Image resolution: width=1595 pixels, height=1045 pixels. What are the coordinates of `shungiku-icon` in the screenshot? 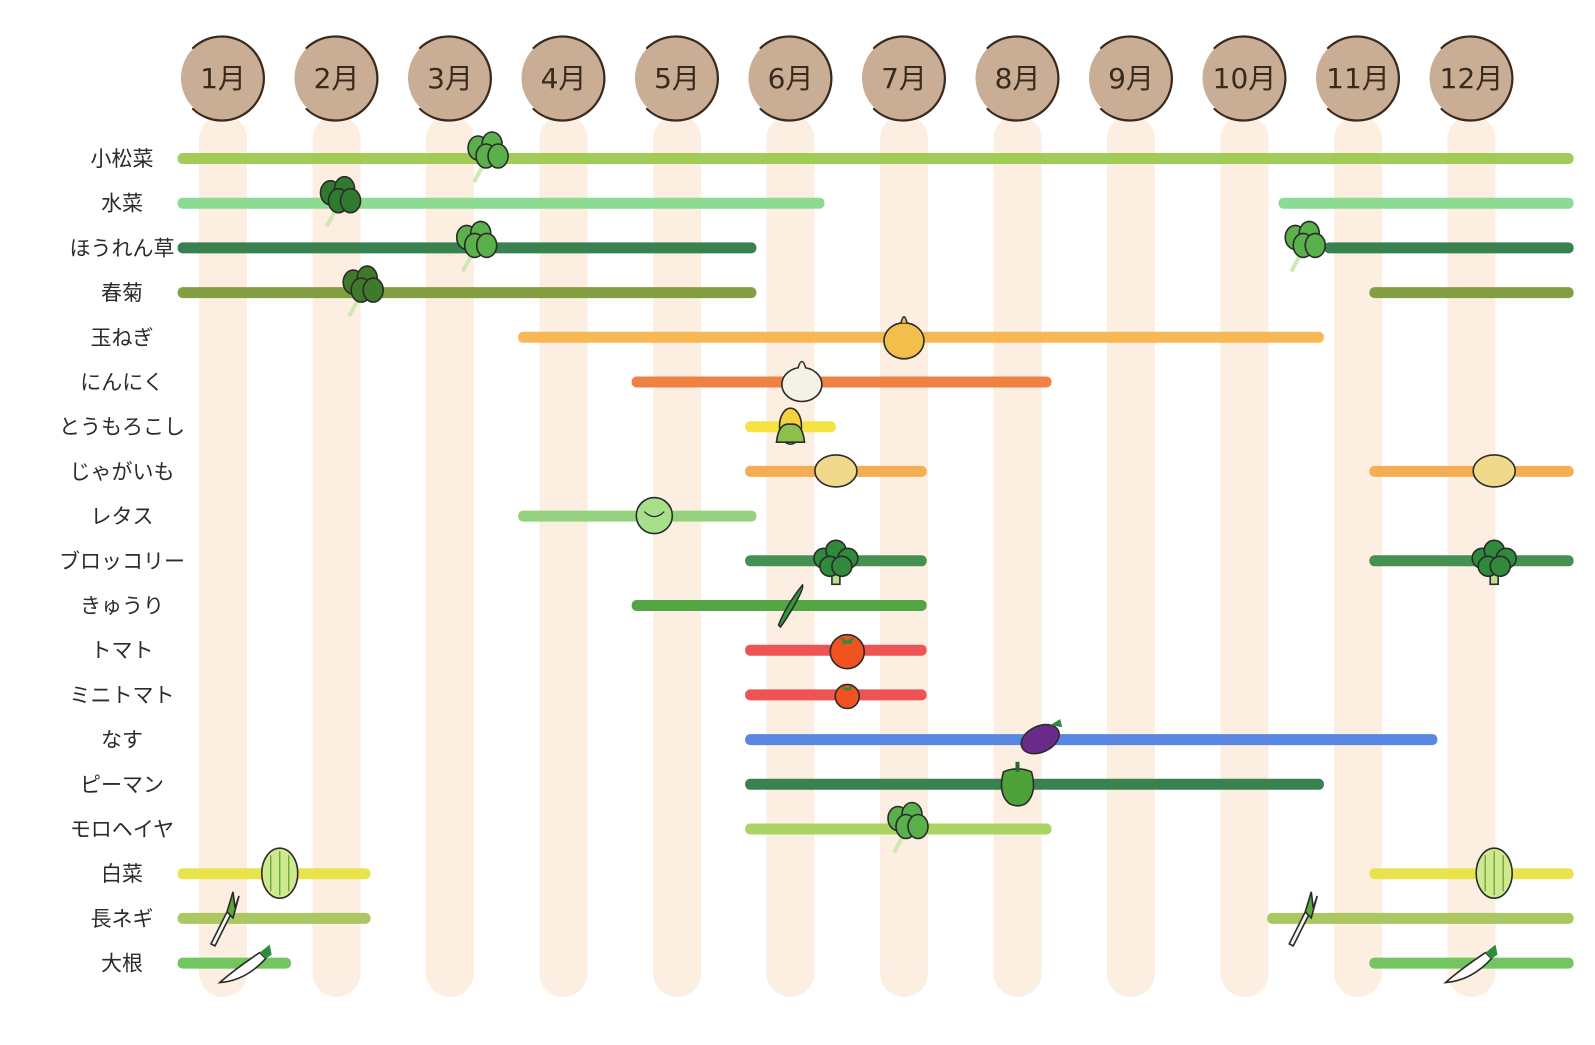 It's located at (363, 291).